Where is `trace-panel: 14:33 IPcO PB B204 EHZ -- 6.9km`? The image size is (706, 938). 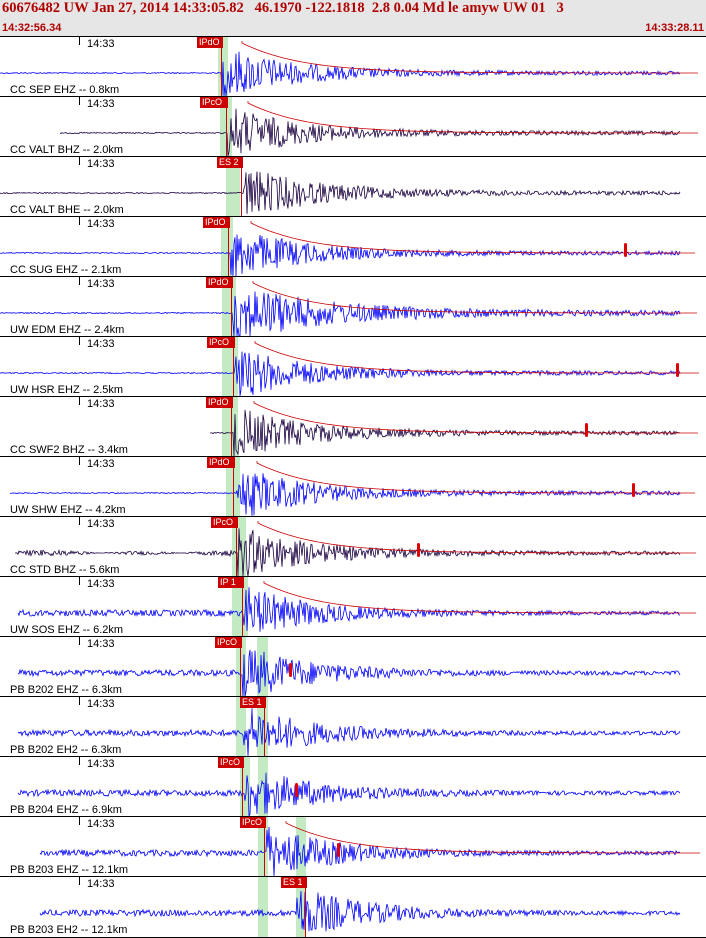 trace-panel: 14:33 IPcO PB B204 EHZ -- 6.9km is located at coordinates (353, 786).